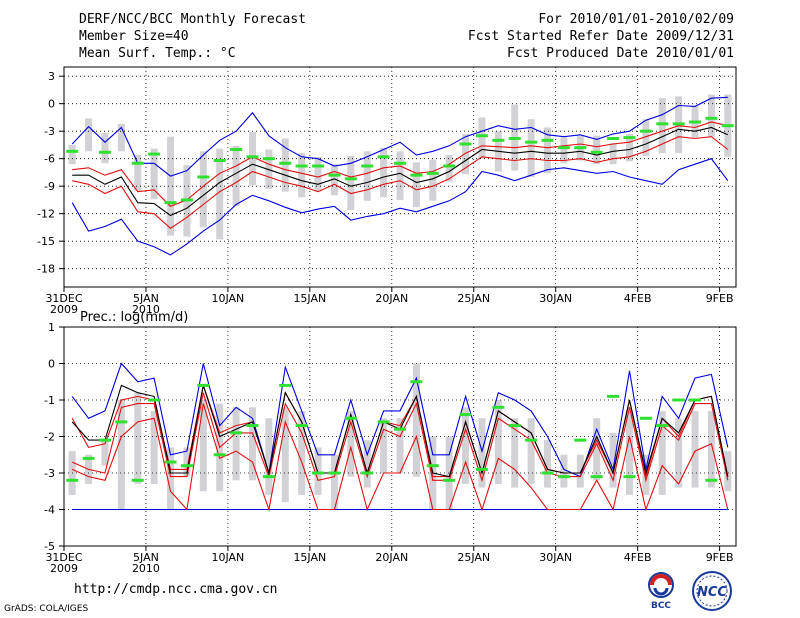 The height and width of the screenshot is (618, 800). I want to click on x-tick-label: 5JAN, so click(146, 557).